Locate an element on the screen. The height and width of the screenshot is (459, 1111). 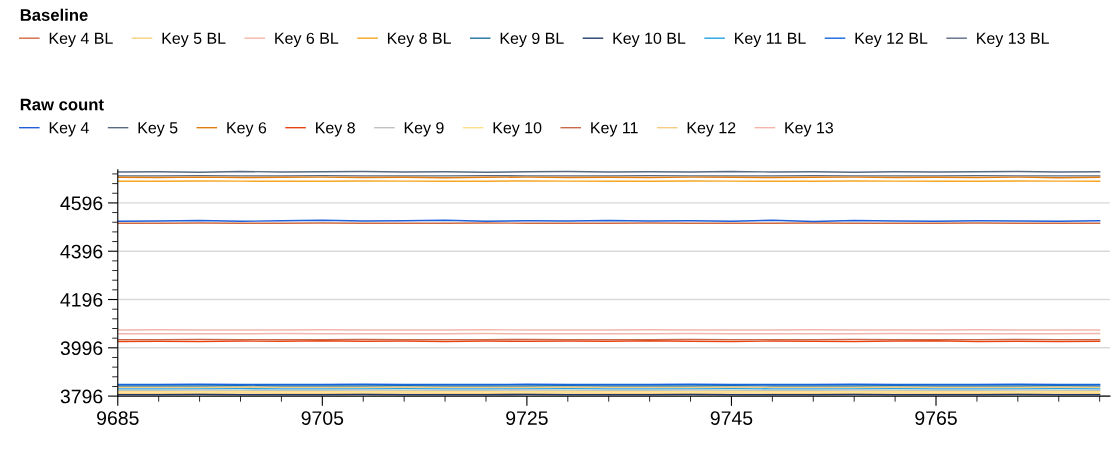
legend-label: Key 8 BL is located at coordinates (419, 40).